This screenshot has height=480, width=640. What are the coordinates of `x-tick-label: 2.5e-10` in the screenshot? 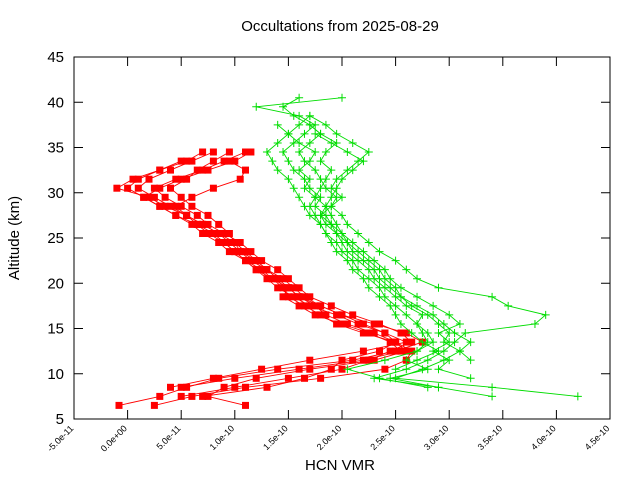 It's located at (382, 437).